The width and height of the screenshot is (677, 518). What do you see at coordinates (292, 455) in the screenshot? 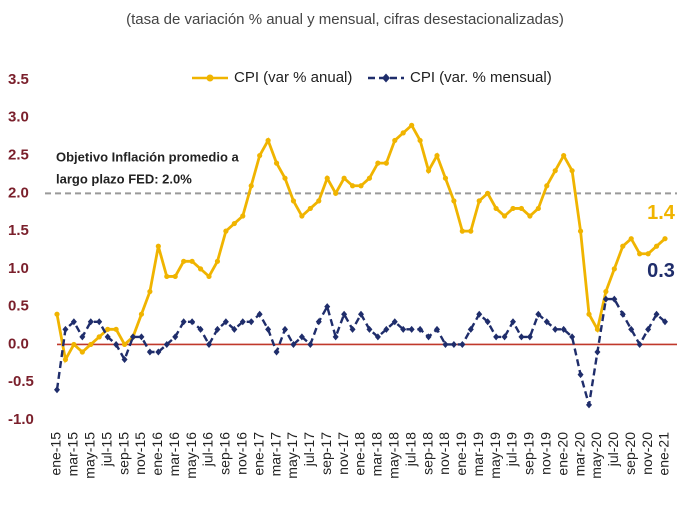
I see `x-tick-label: may-17` at bounding box center [292, 455].